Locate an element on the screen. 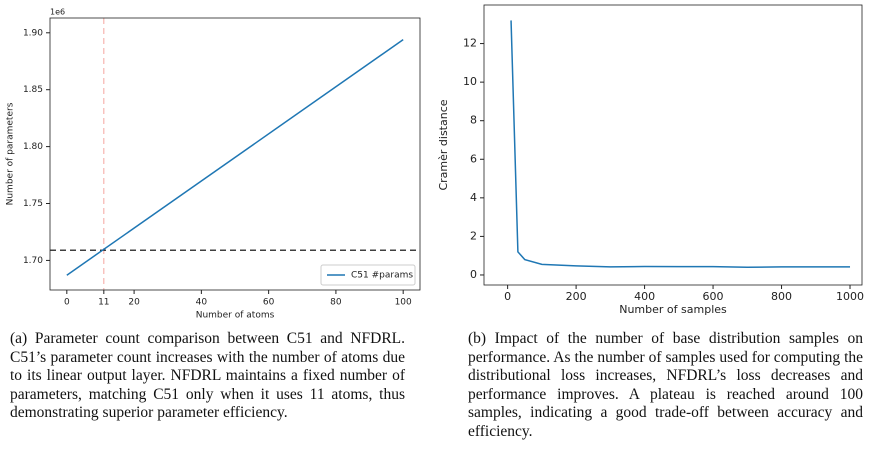  y-offset-label: 1e6 is located at coordinates (57, 12).